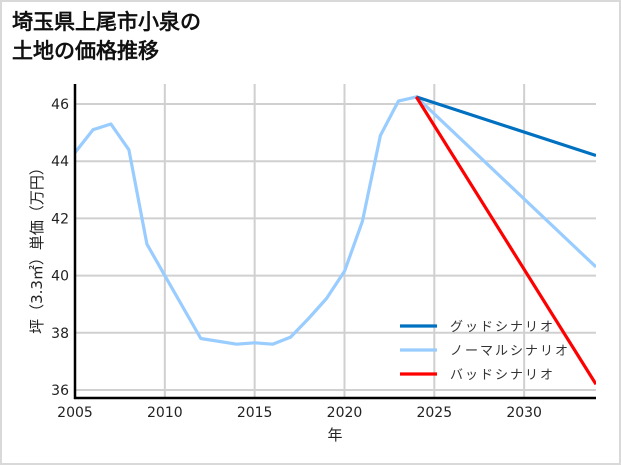 This screenshot has width=621, height=465. I want to click on y-tick-label: 44, so click(60, 162).